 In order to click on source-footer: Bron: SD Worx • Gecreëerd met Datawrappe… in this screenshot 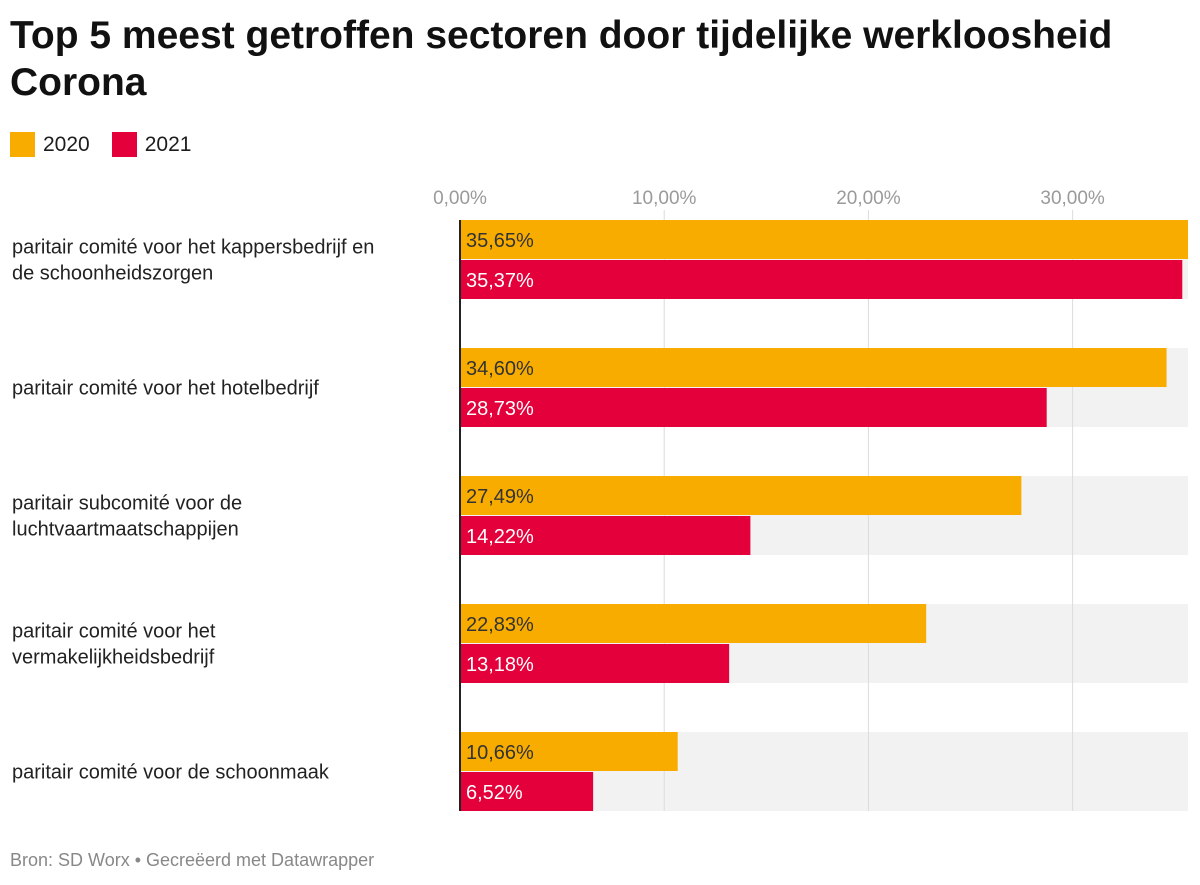, I will do `click(192, 860)`.